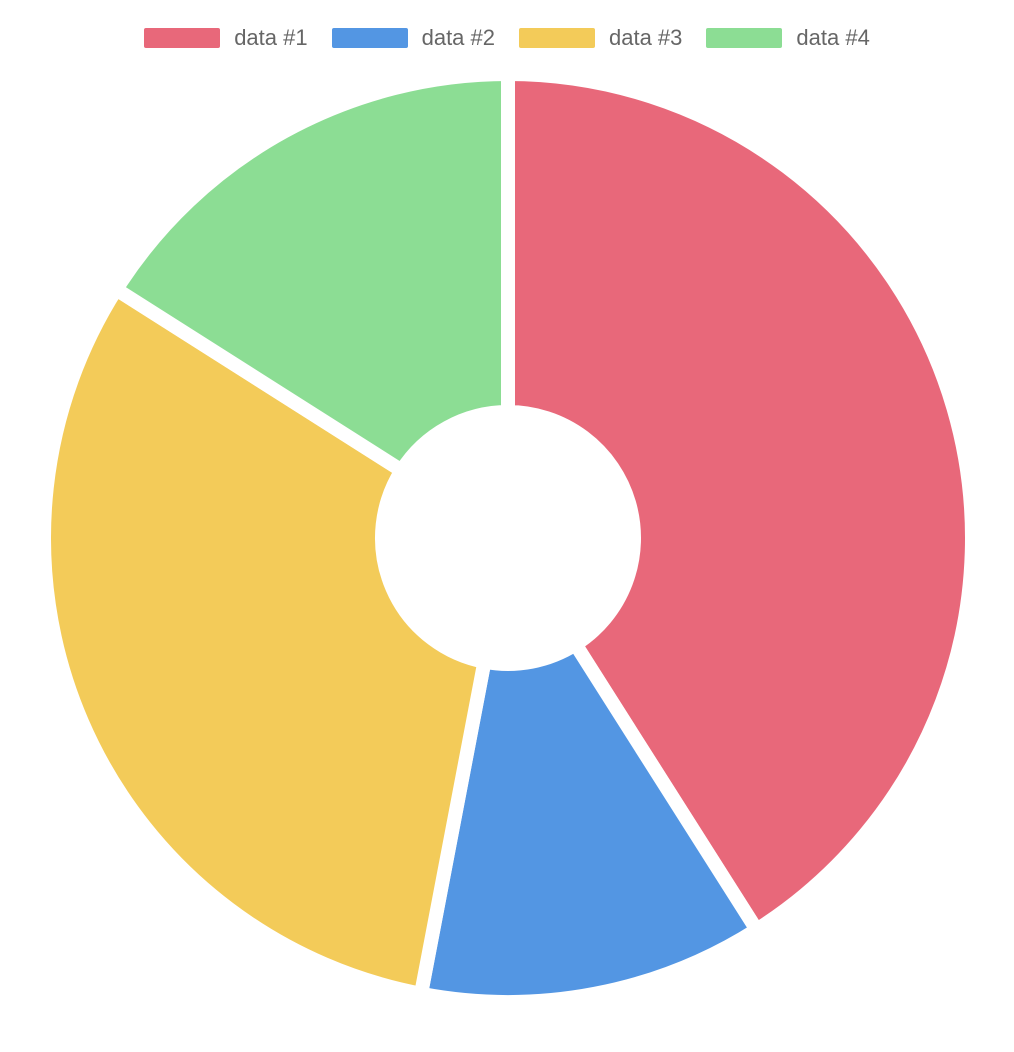 The width and height of the screenshot is (1014, 1052). I want to click on legend-label-data-3: data #3, so click(646, 37).